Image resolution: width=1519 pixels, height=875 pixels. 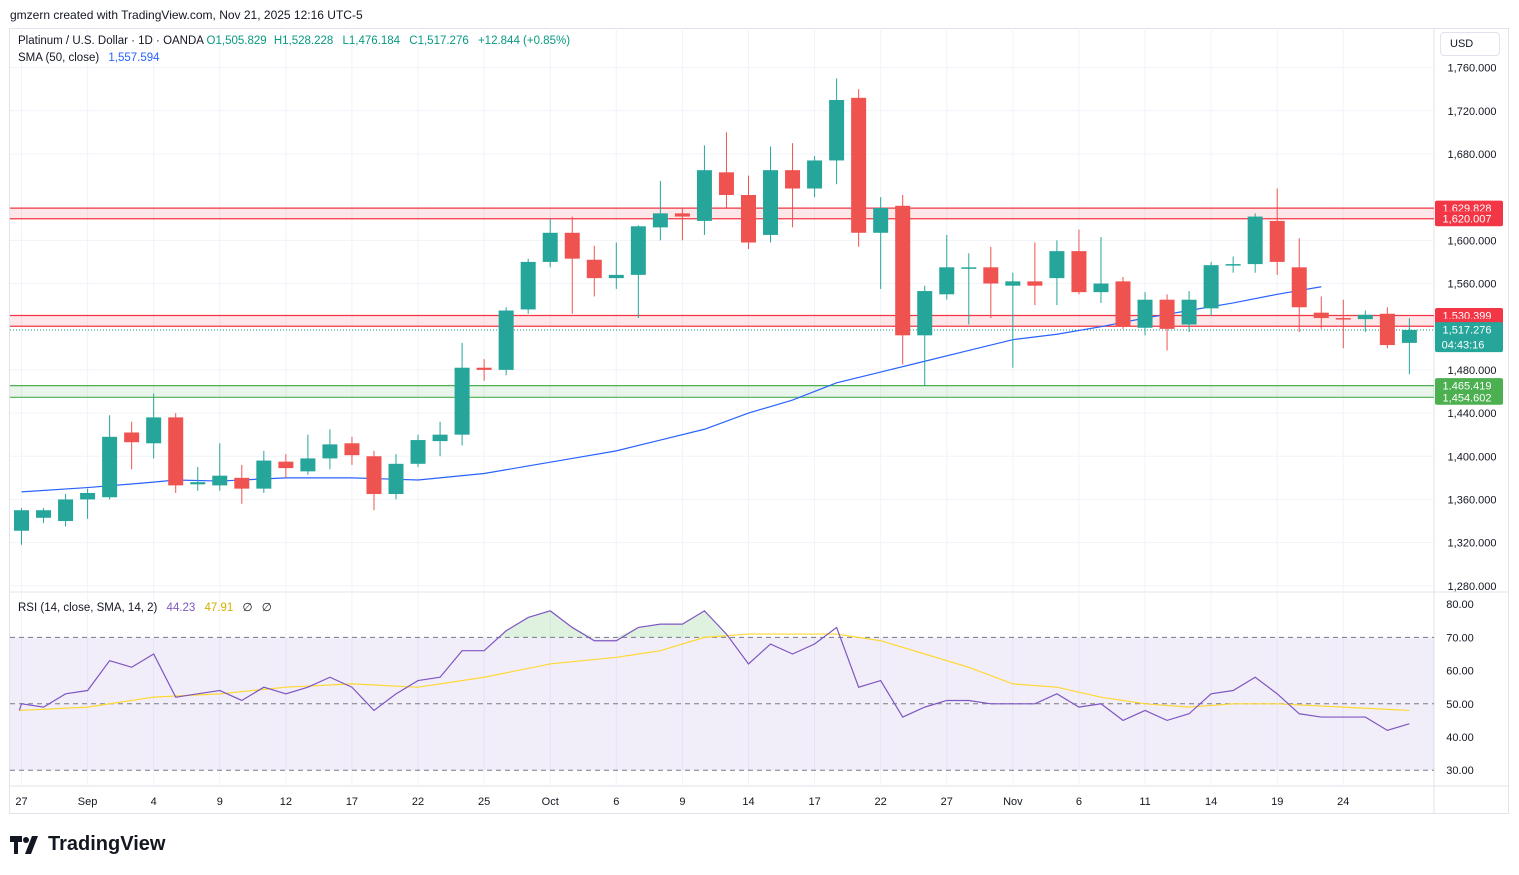 I want to click on rsi-extra-1: ∅, so click(x=247, y=608).